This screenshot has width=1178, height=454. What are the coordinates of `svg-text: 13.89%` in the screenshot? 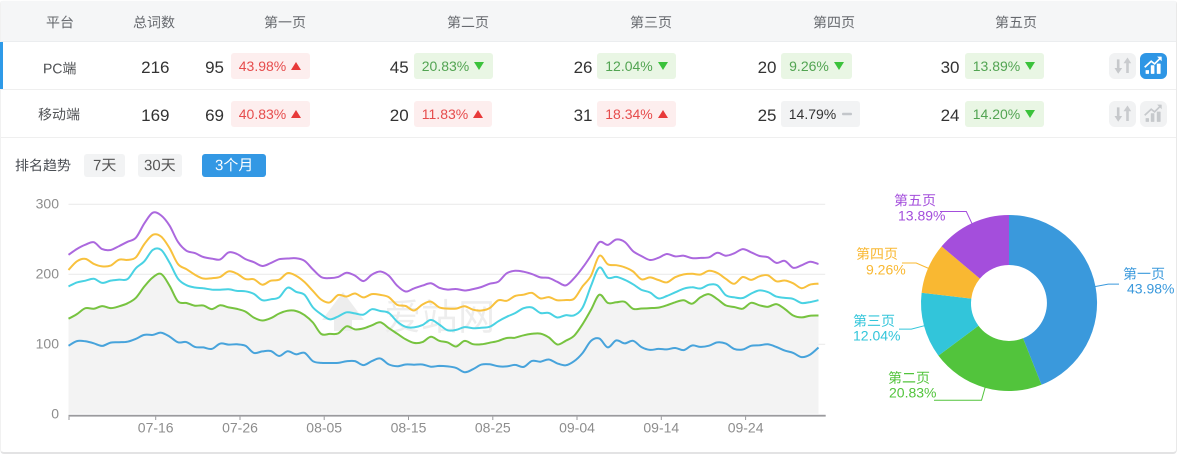 It's located at (921, 216).